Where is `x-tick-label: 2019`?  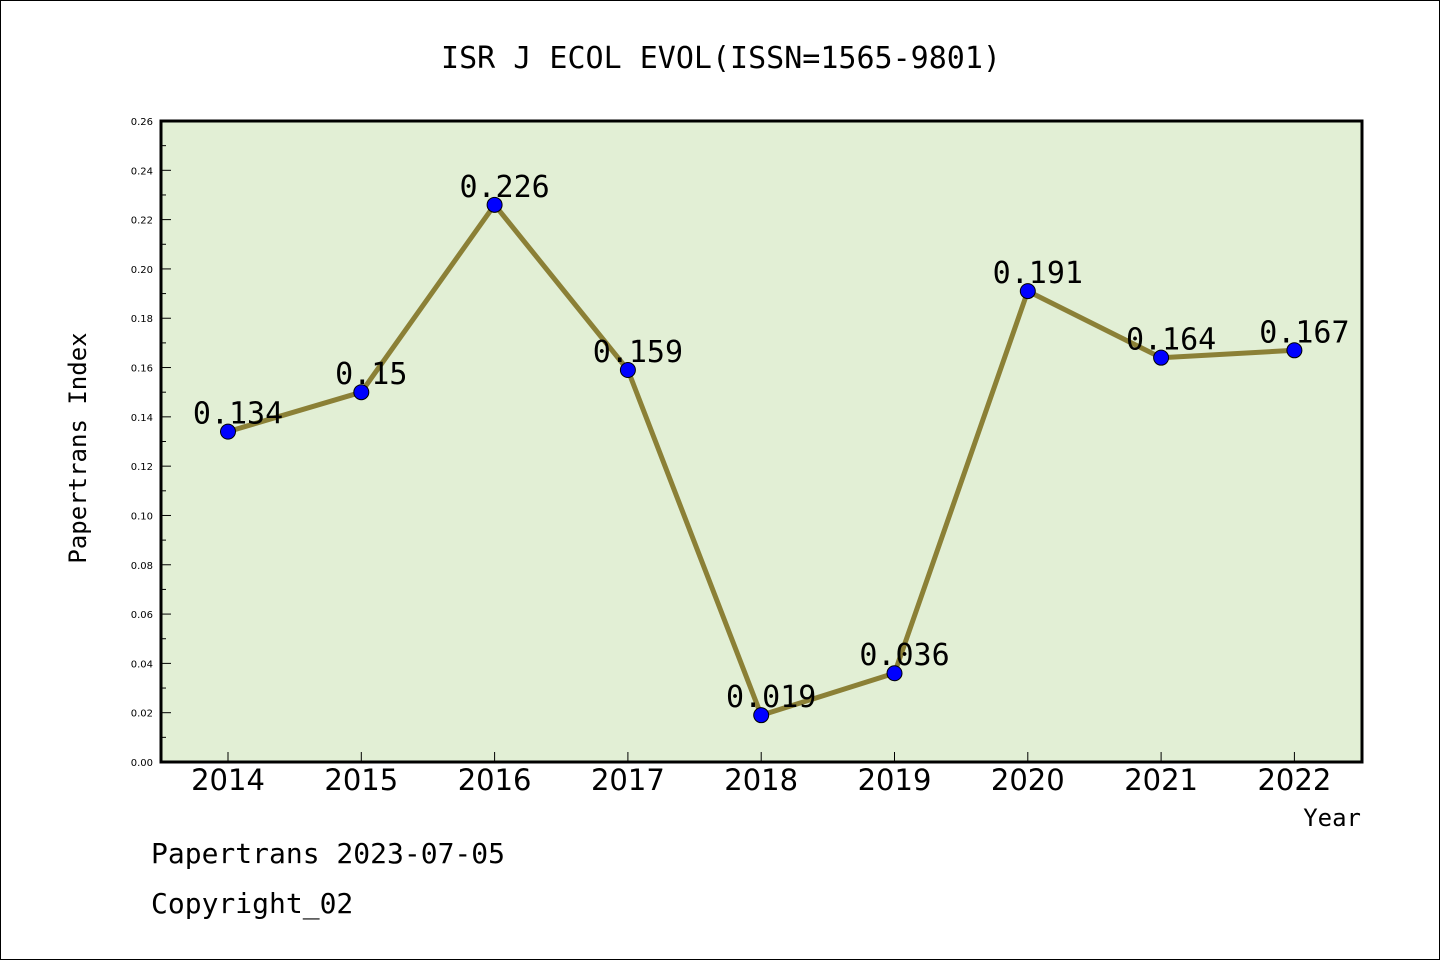 x-tick-label: 2019 is located at coordinates (895, 780).